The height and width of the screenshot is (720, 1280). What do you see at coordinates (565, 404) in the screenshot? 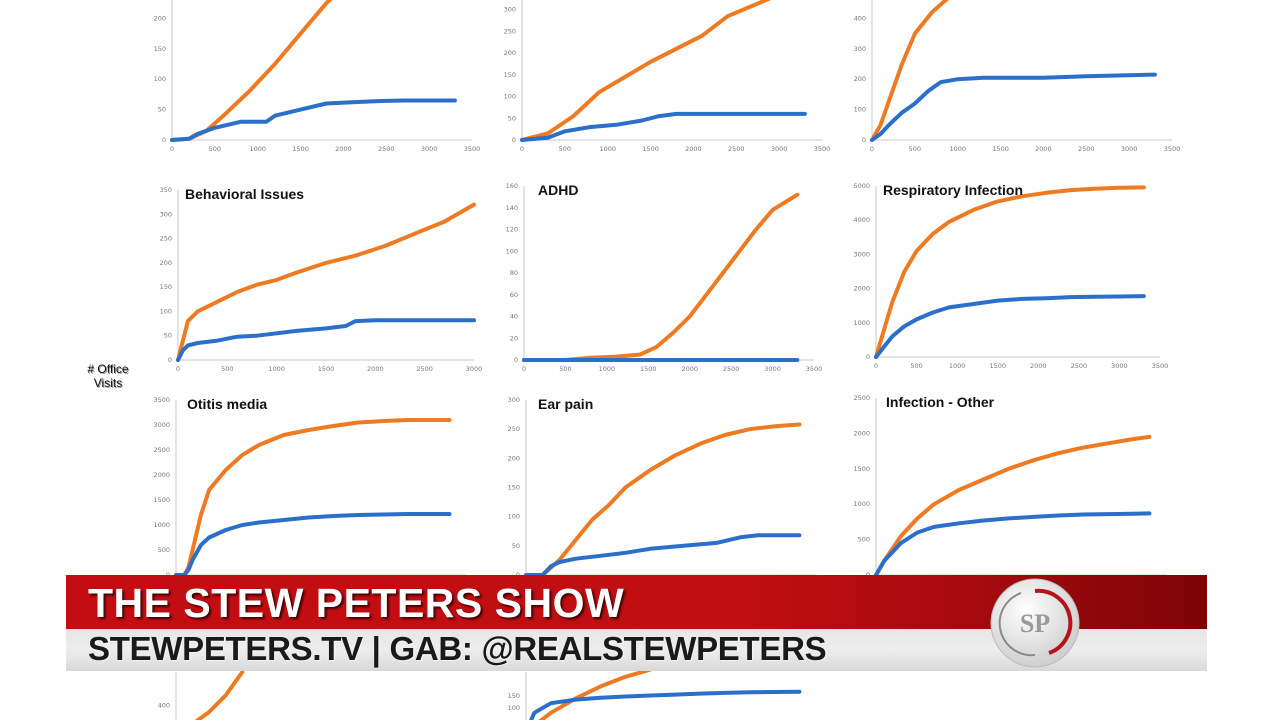
I see `chart-title: Ear pain` at bounding box center [565, 404].